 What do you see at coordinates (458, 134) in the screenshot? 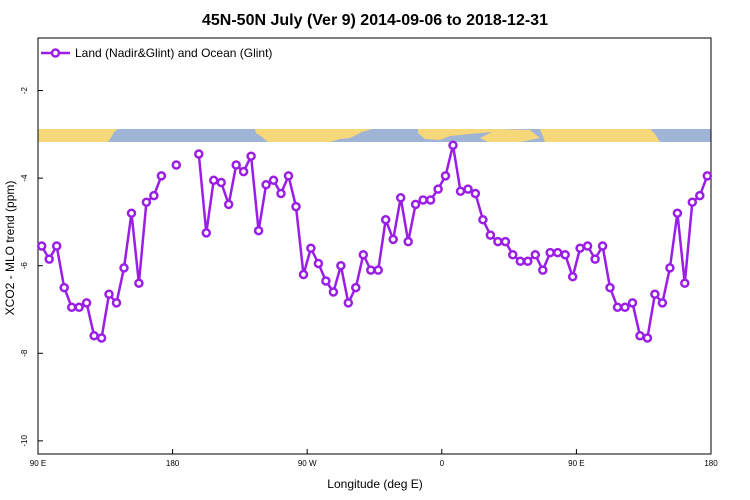
I see `map-land-europe` at bounding box center [458, 134].